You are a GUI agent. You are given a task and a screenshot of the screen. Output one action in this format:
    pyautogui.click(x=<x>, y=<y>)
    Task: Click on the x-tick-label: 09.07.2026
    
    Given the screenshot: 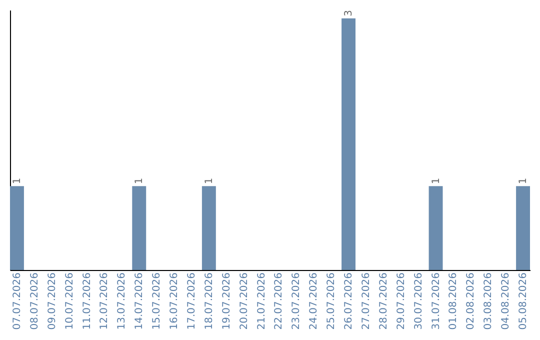 What is the action you would take?
    pyautogui.click(x=52, y=301)
    